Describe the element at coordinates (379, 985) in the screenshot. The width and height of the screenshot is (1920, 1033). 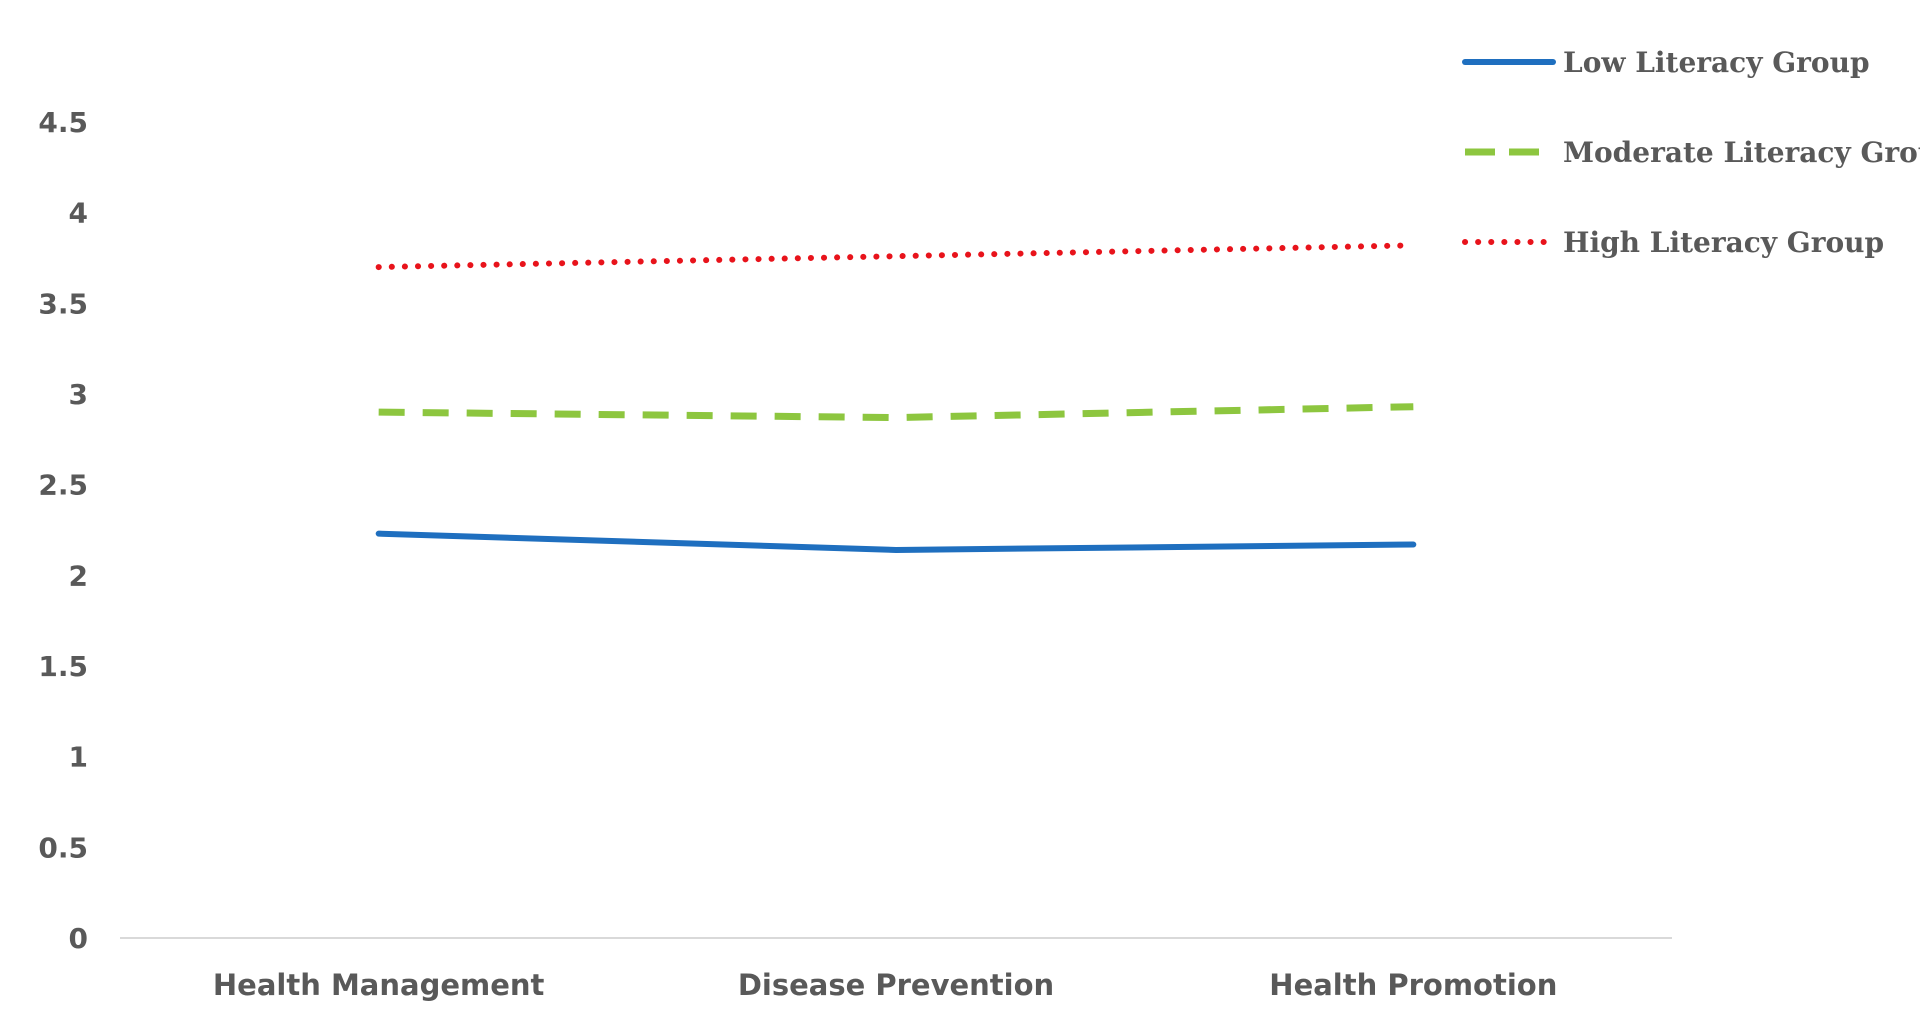
I see `x-tick-label: Health Management` at that location.